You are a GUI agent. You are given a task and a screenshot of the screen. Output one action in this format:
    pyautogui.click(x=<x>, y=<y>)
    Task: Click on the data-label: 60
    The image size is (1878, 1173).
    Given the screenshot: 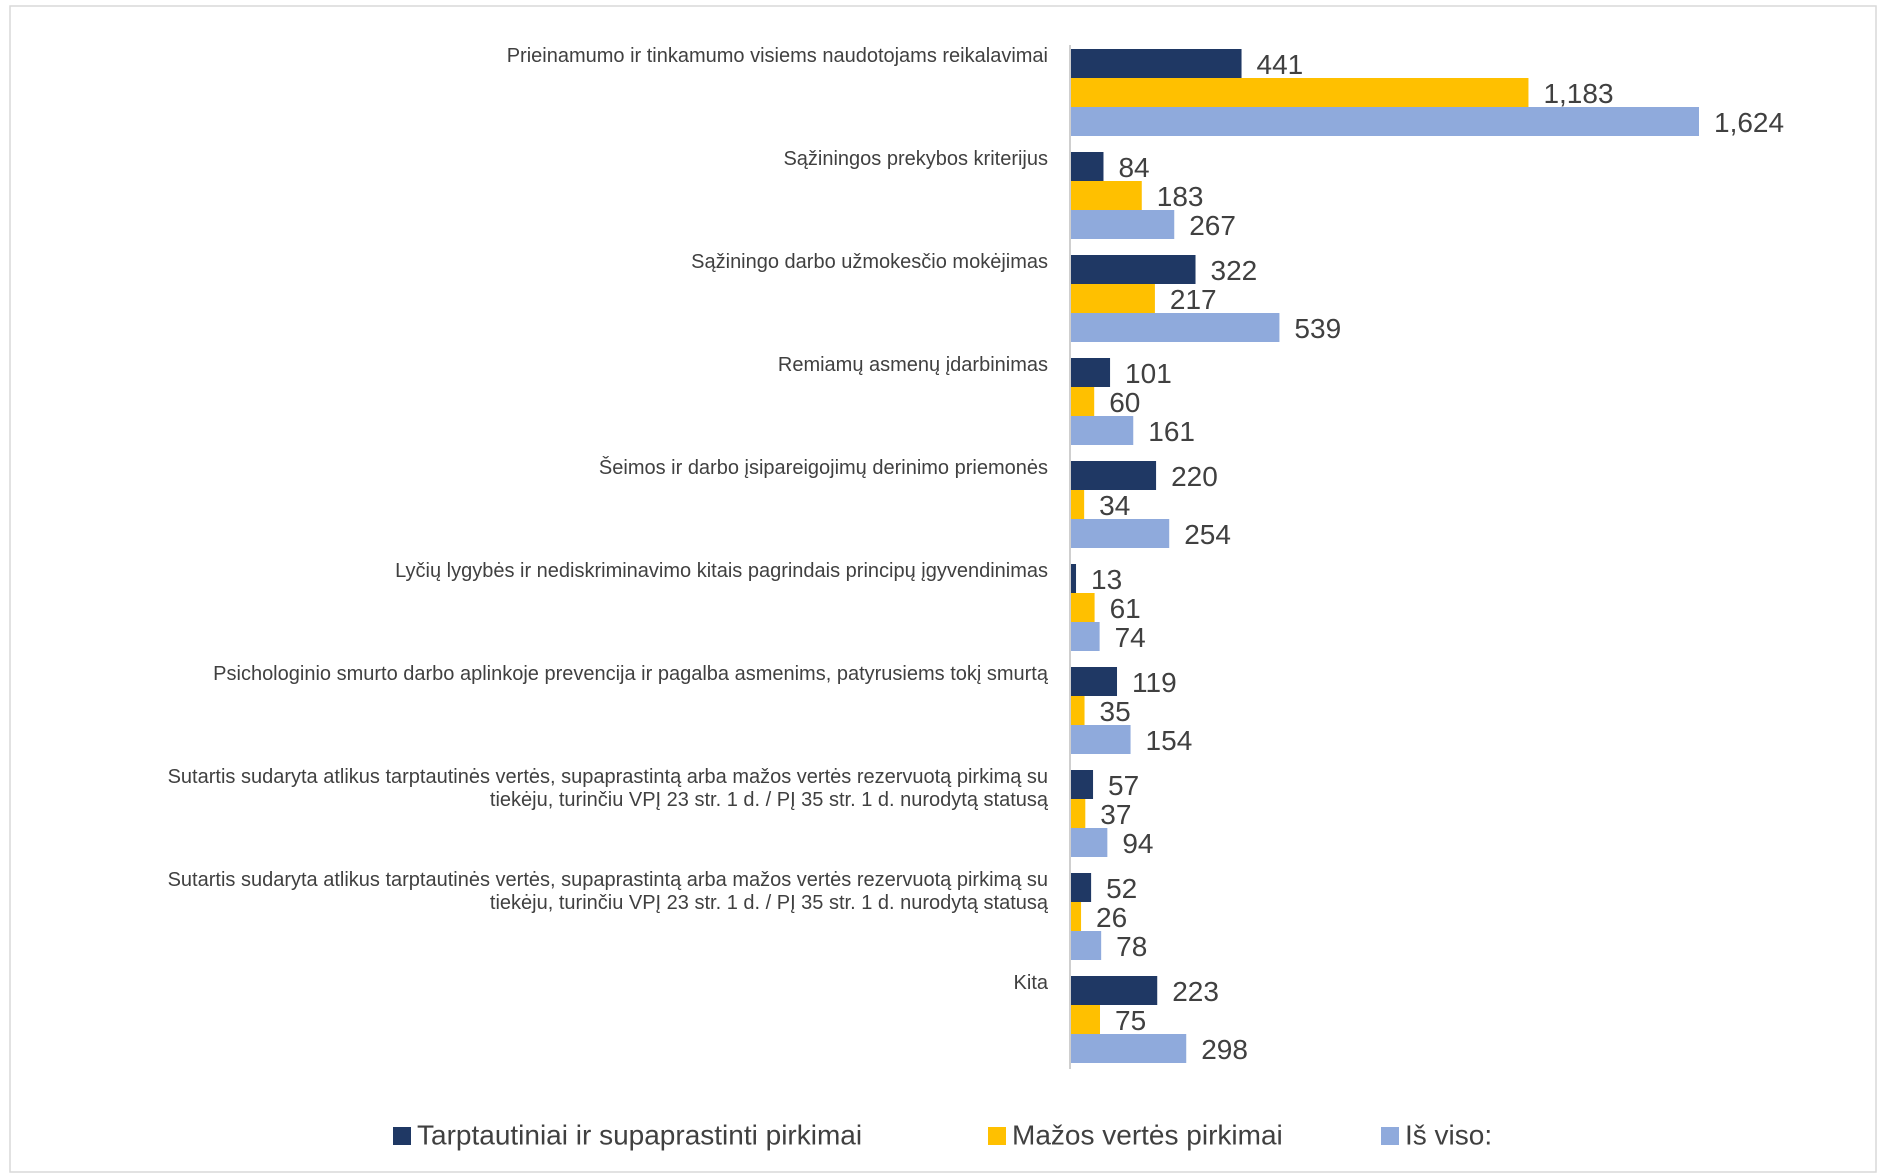 What is the action you would take?
    pyautogui.click(x=1124, y=402)
    